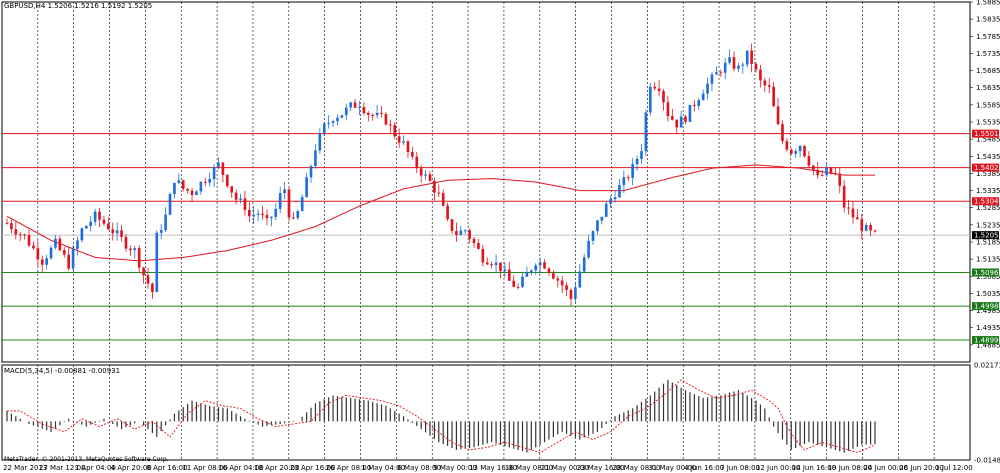  Describe the element at coordinates (62, 468) in the screenshot. I see `time-tick-label: 27 Mar 12:00` at that location.